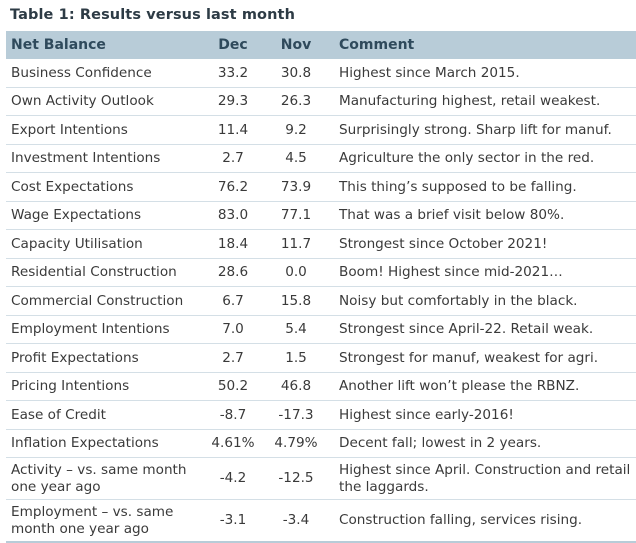 The image size is (636, 543). I want to click on nov-value: -3.4, so click(296, 521).